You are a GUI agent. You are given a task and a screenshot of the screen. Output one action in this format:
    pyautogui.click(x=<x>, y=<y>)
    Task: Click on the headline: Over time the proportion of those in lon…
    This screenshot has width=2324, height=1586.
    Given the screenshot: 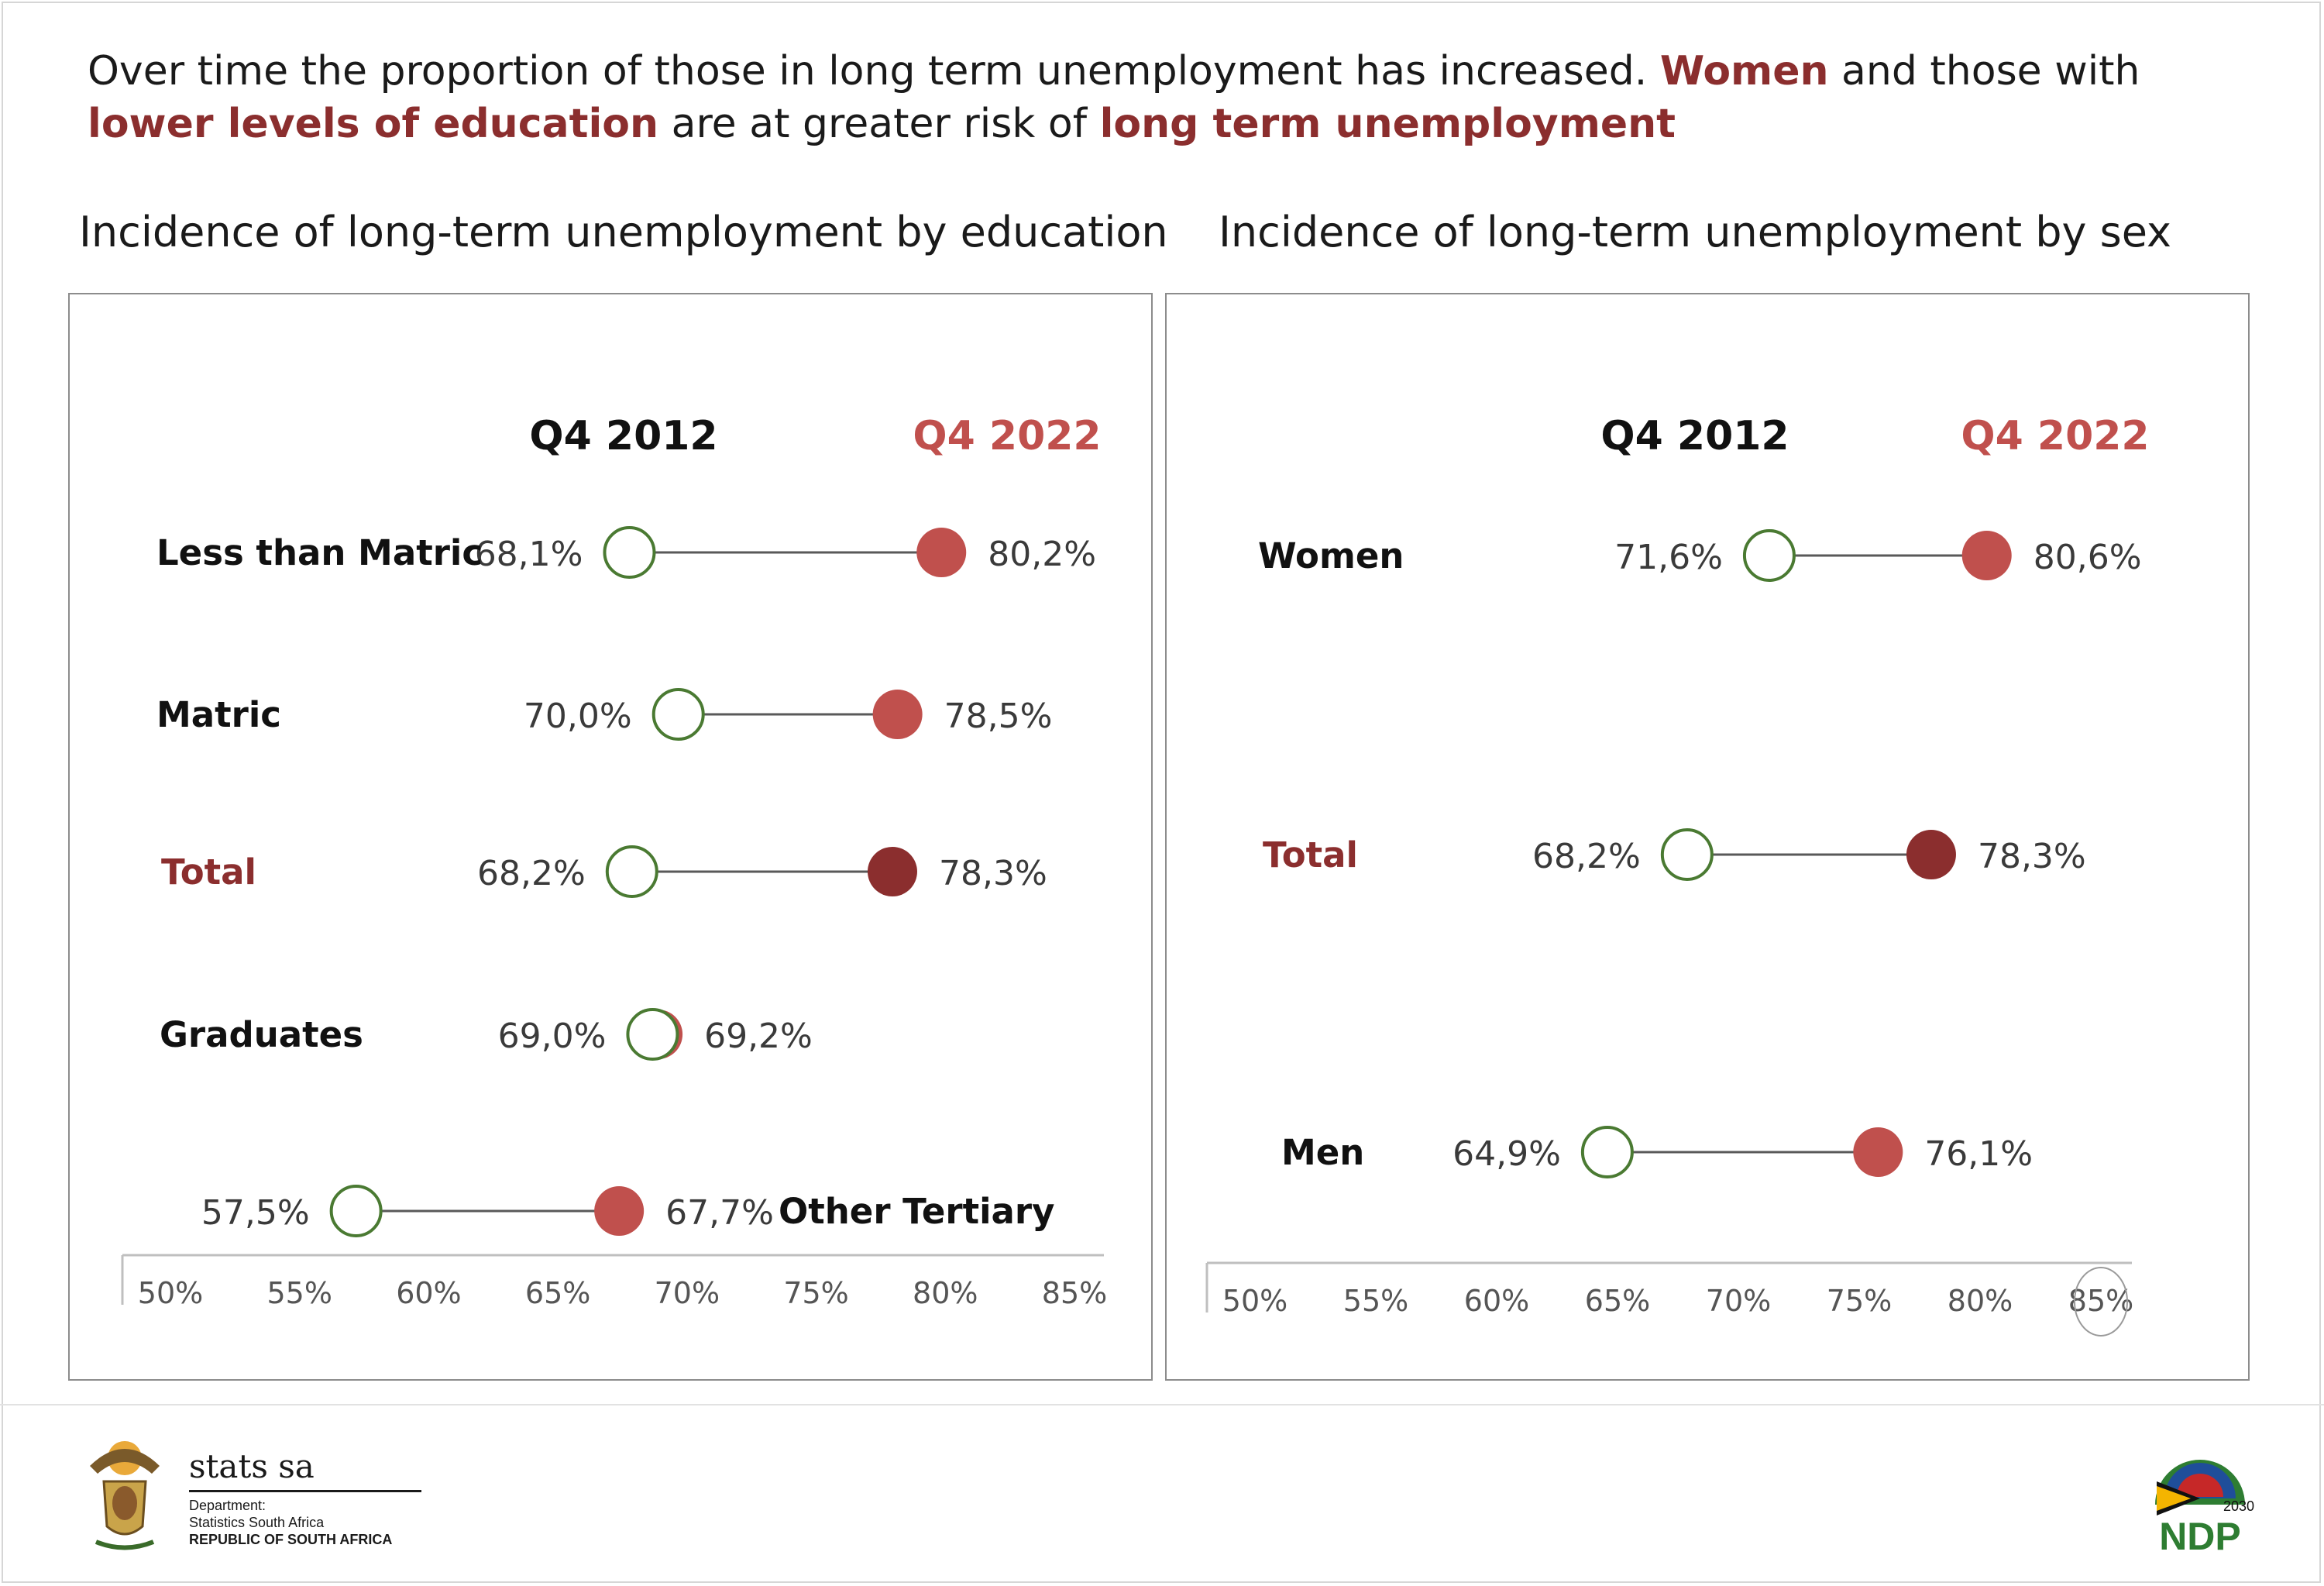 What is the action you would take?
    pyautogui.click(x=1164, y=98)
    